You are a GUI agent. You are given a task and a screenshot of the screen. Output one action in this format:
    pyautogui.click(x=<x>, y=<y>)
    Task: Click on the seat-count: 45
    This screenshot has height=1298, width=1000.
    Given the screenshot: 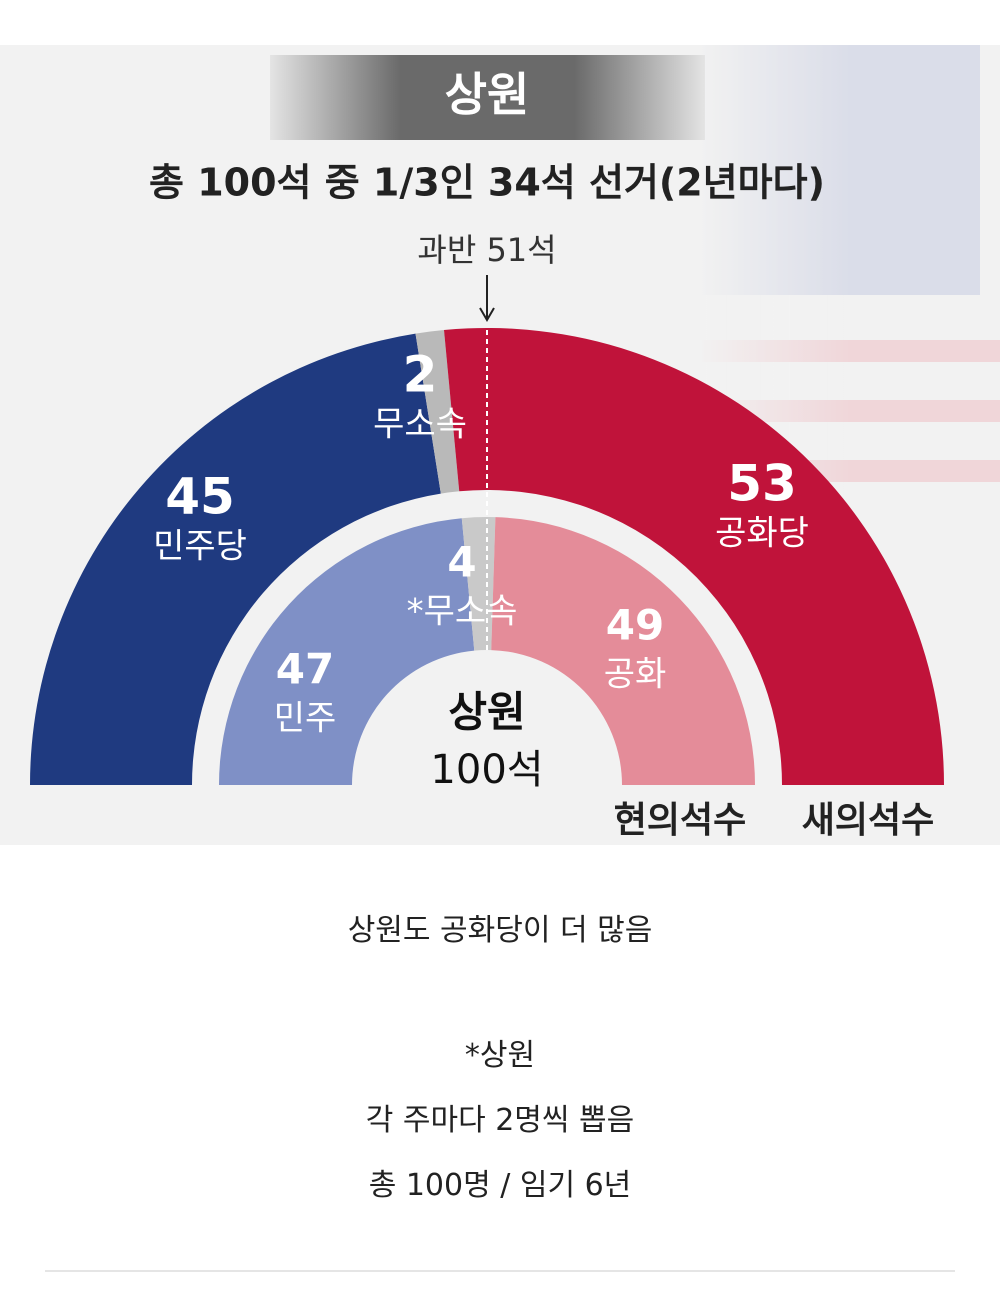 What is the action you would take?
    pyautogui.click(x=200, y=497)
    